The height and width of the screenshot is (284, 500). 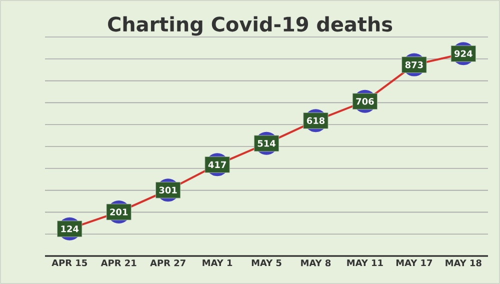 I want to click on data-label: 417, so click(x=217, y=164).